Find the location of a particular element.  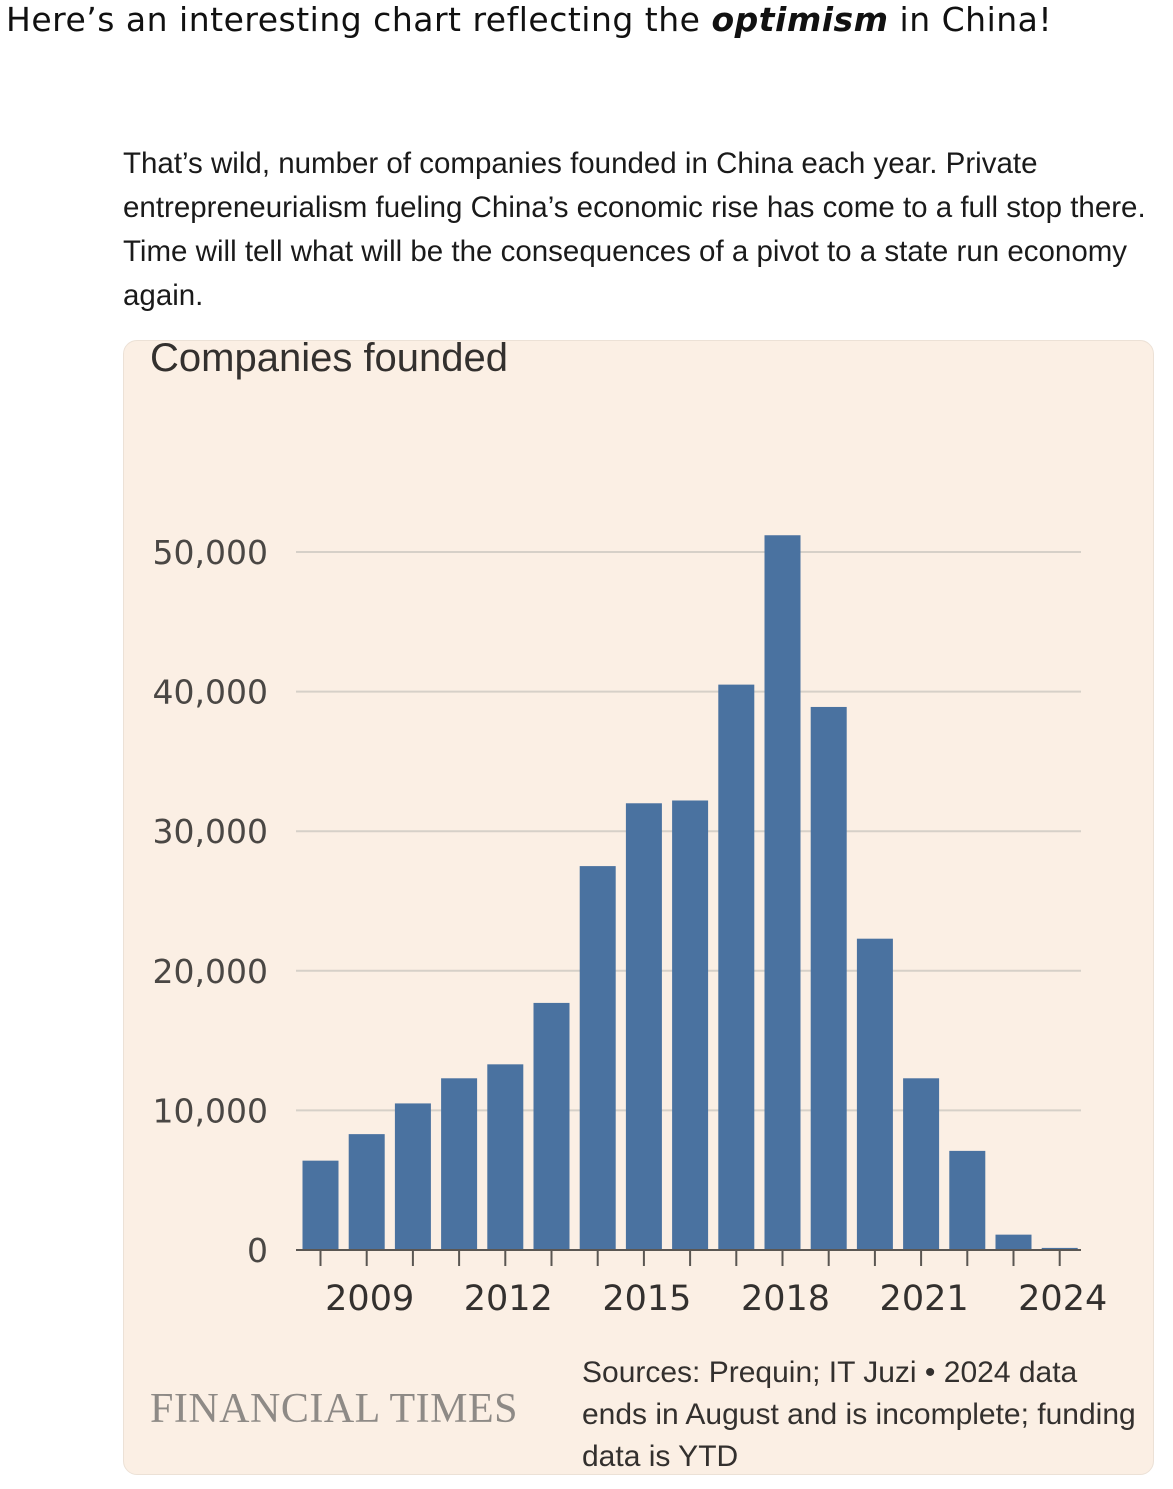

bar-2017 is located at coordinates (736, 967).